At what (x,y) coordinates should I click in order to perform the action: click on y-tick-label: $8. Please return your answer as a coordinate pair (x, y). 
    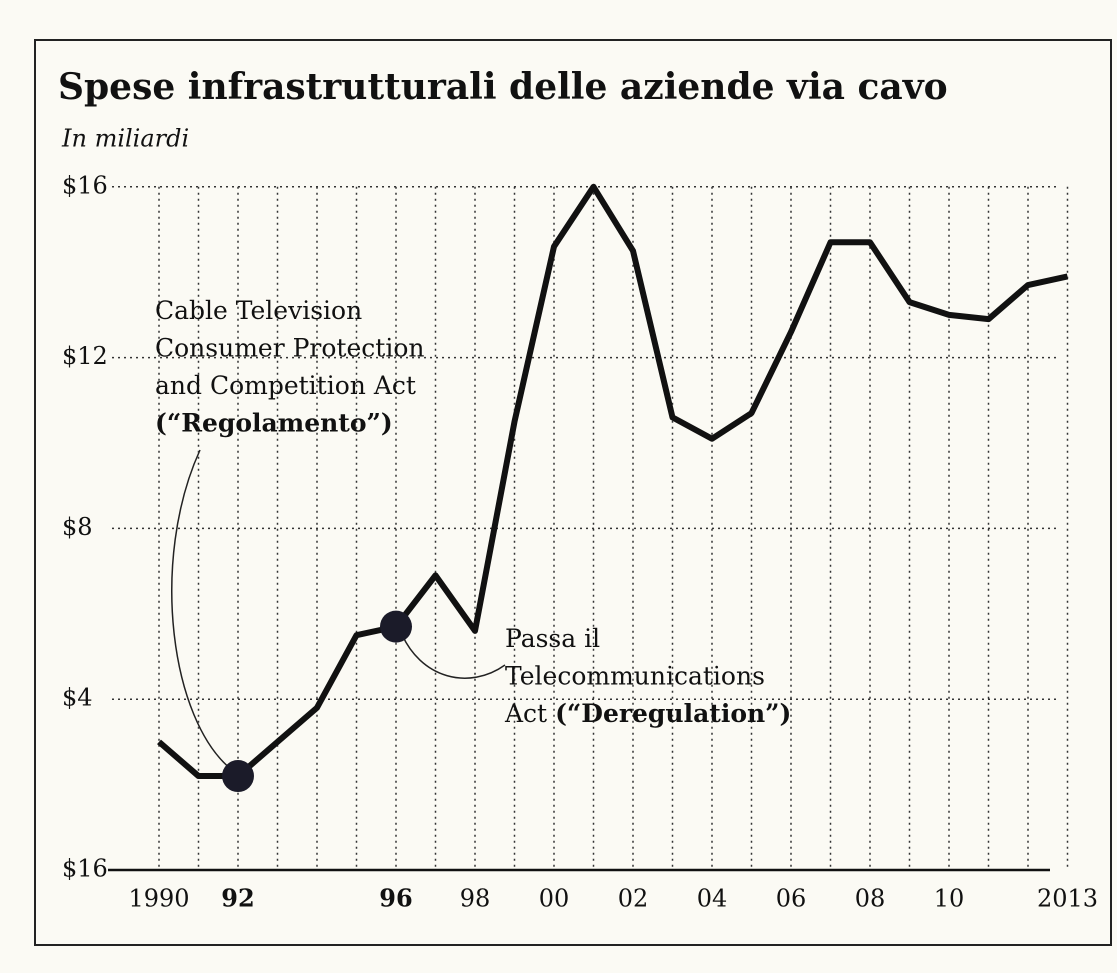
    Looking at the image, I should click on (77, 527).